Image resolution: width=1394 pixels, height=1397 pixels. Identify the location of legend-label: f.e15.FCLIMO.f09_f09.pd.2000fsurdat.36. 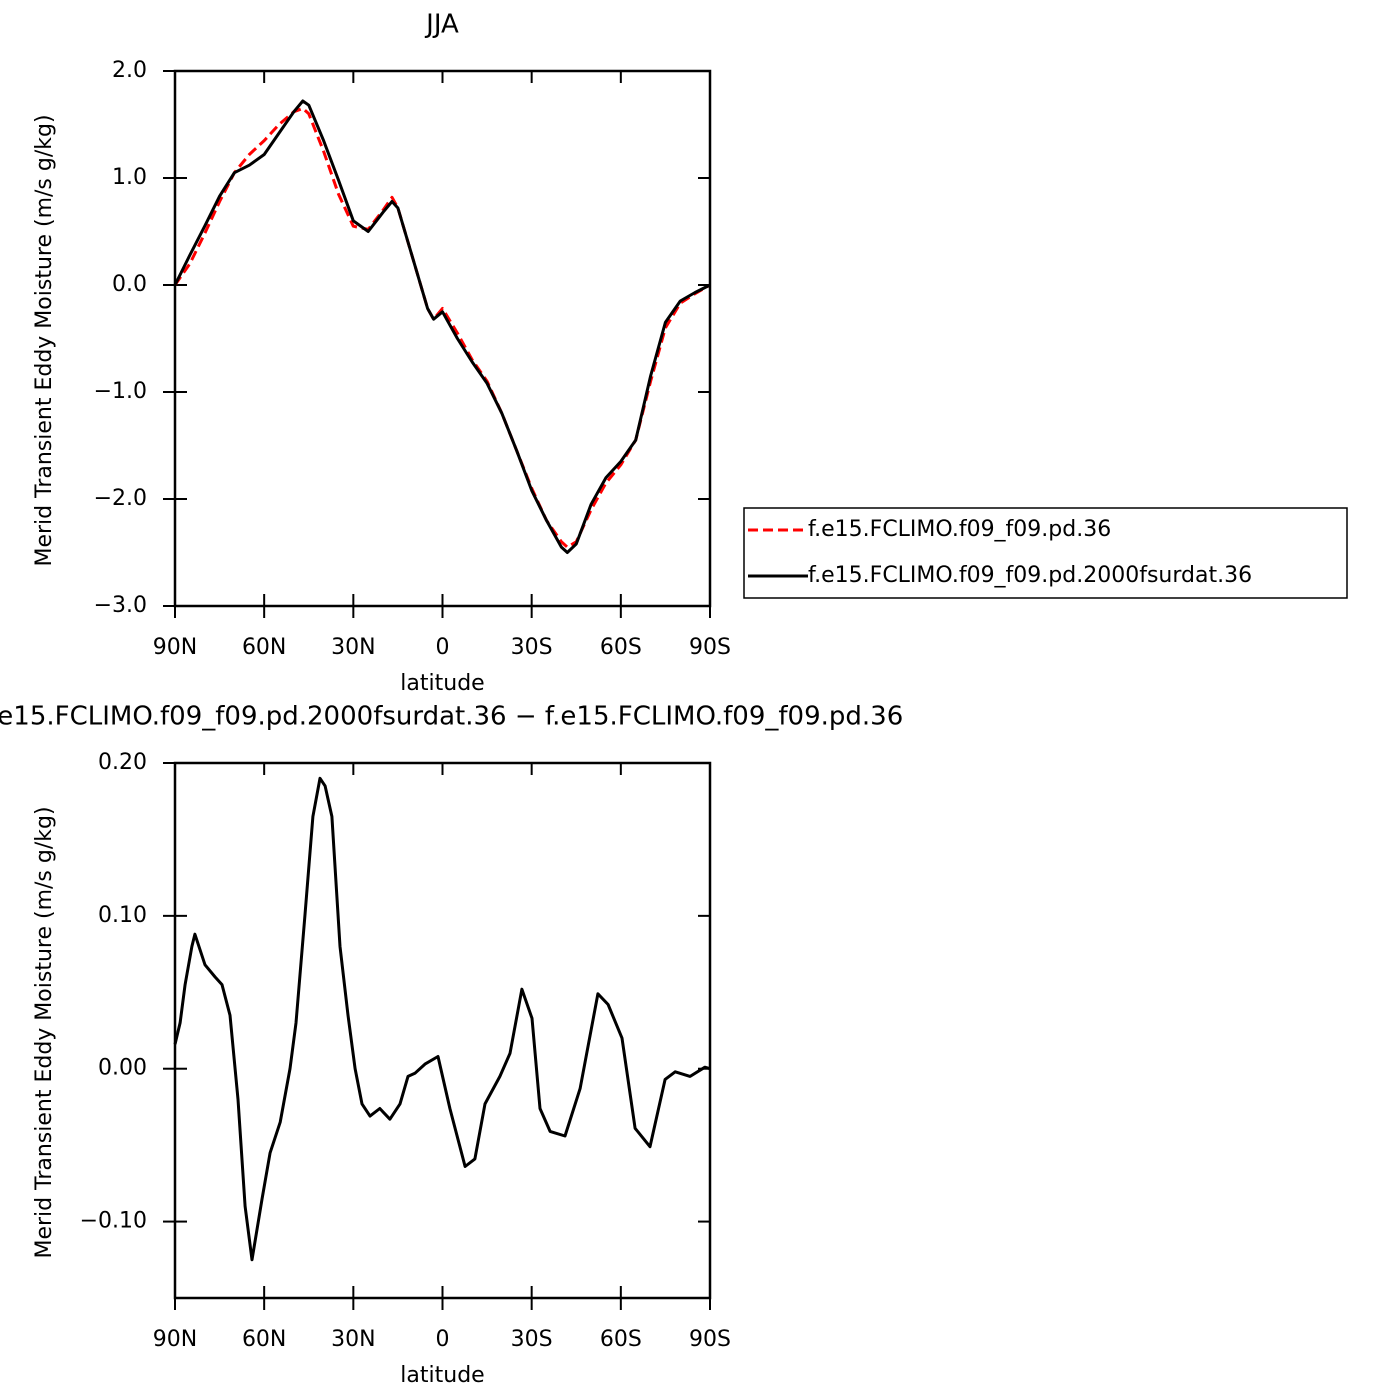
(1030, 575).